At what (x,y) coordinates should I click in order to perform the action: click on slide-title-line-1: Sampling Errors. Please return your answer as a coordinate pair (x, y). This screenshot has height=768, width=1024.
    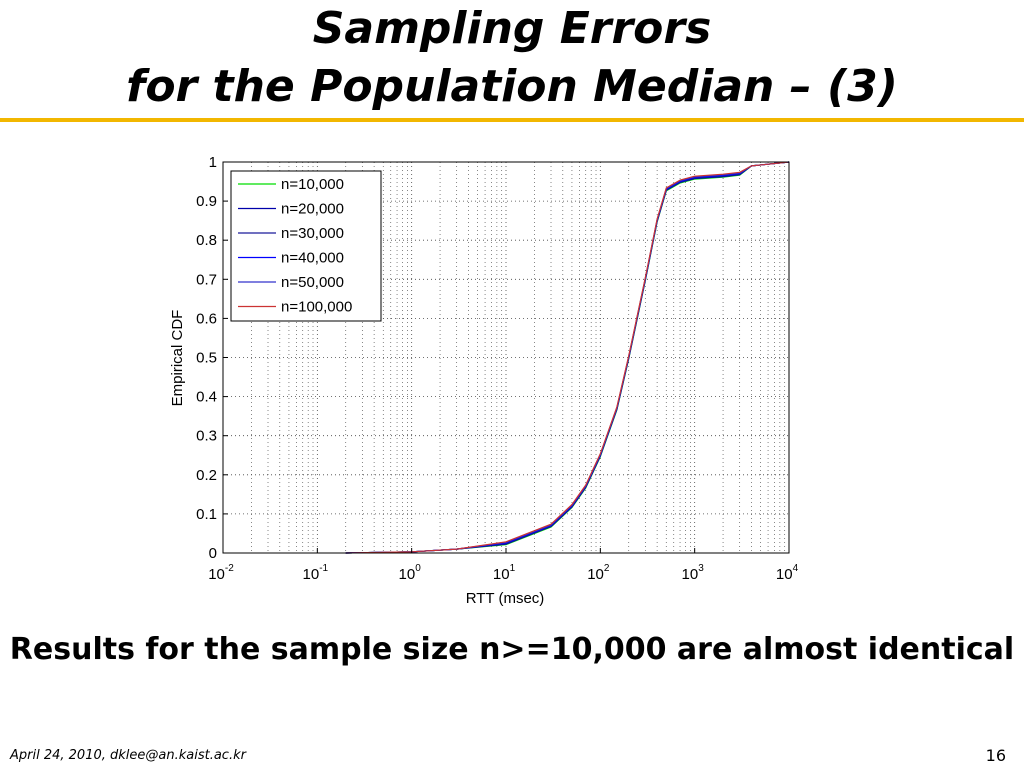
    Looking at the image, I should click on (512, 28).